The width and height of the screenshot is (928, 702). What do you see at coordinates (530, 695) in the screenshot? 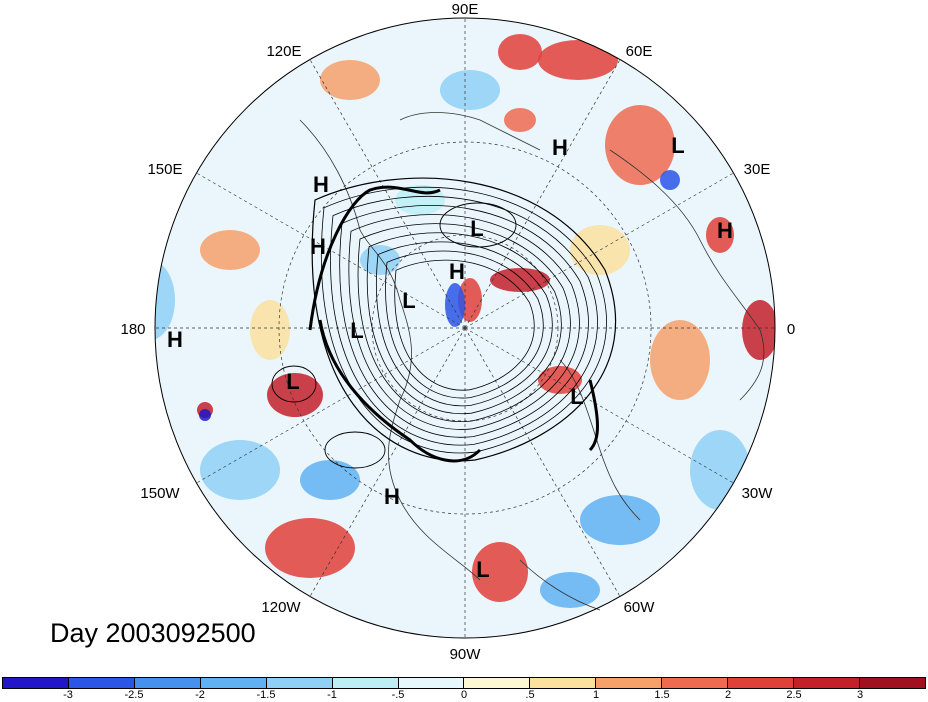
I see `colorbar-tick-label: .5` at bounding box center [530, 695].